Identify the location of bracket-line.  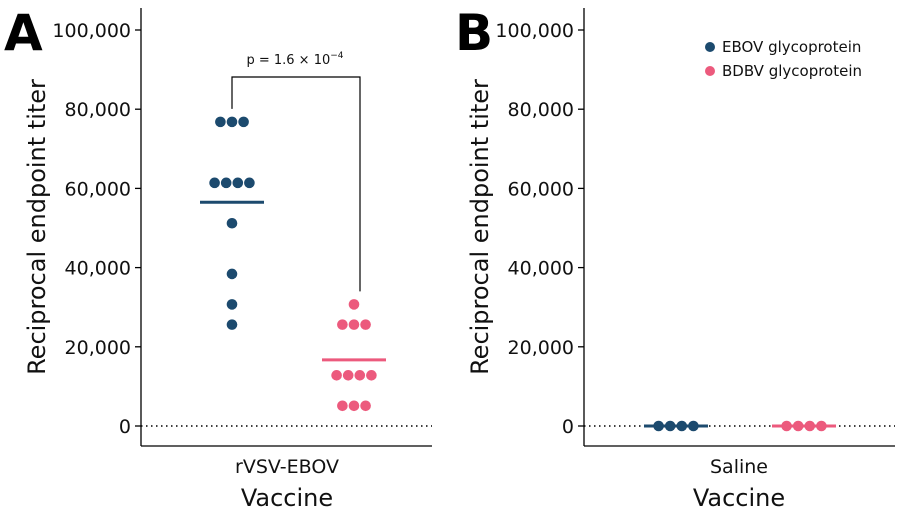
(296, 184).